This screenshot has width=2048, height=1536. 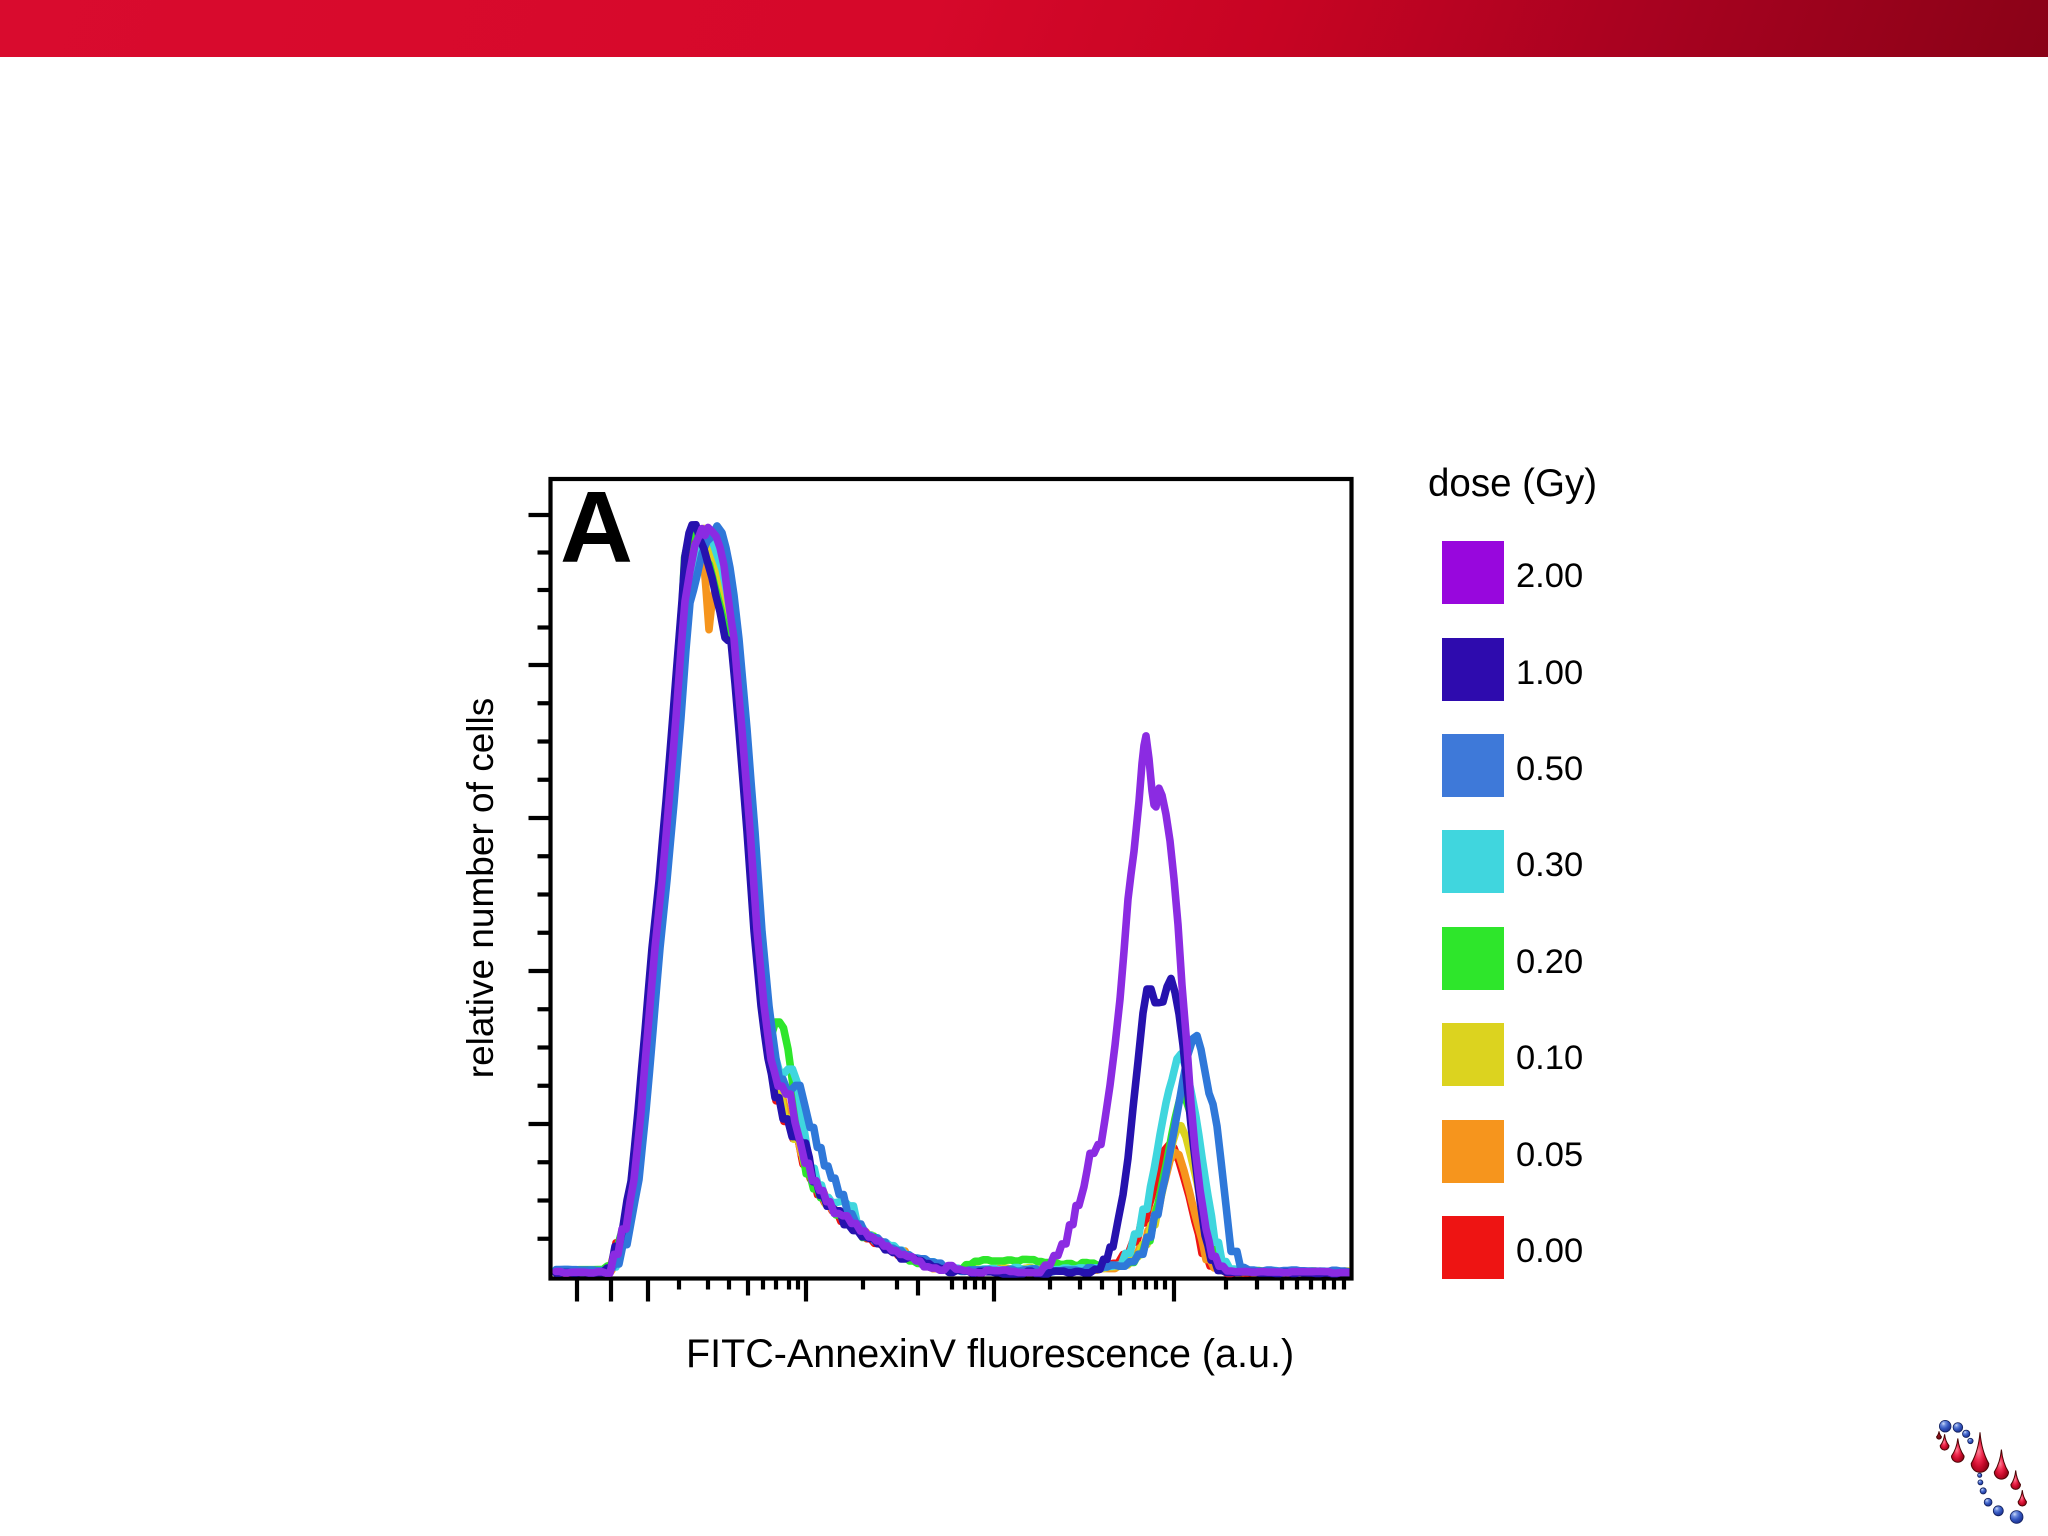 What do you see at coordinates (1549, 769) in the screenshot?
I see `svg-text: 0.50` at bounding box center [1549, 769].